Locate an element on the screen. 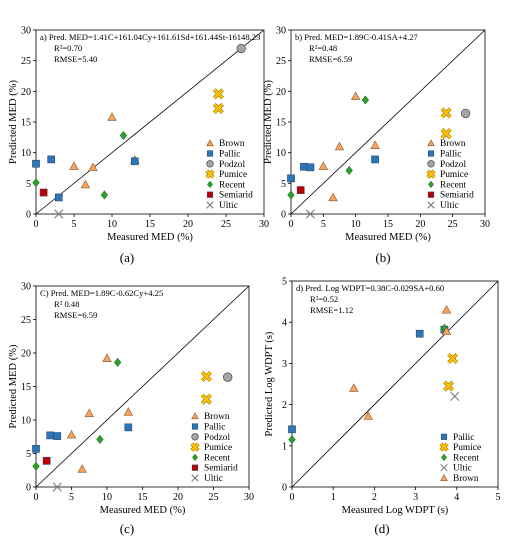 This screenshot has width=506, height=555. legend-label: Recent is located at coordinates (453, 185).